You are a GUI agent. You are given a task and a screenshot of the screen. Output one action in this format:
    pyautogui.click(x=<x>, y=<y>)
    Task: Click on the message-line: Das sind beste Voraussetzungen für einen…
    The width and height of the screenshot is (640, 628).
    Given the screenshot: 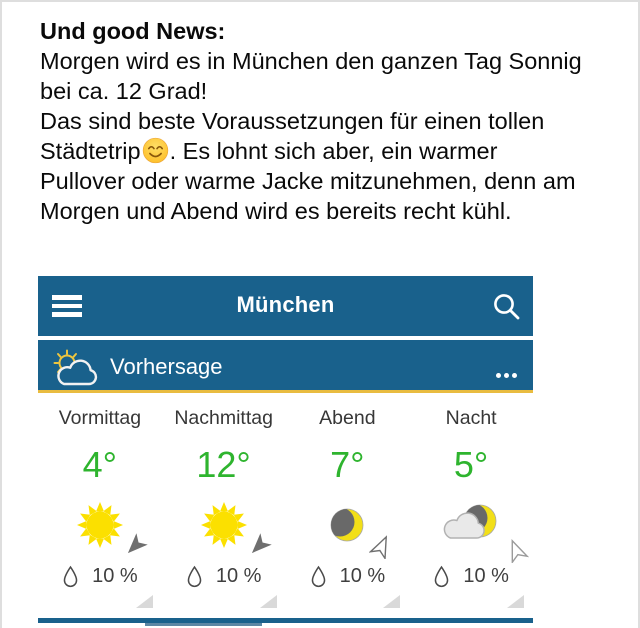 What is the action you would take?
    pyautogui.click(x=292, y=121)
    